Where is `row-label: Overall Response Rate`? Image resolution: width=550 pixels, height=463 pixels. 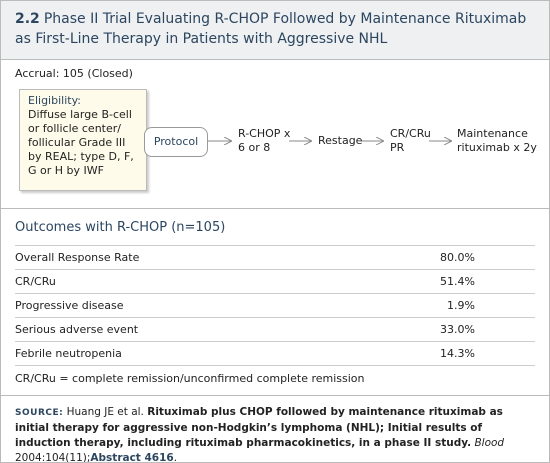
row-label: Overall Response Rate is located at coordinates (77, 257).